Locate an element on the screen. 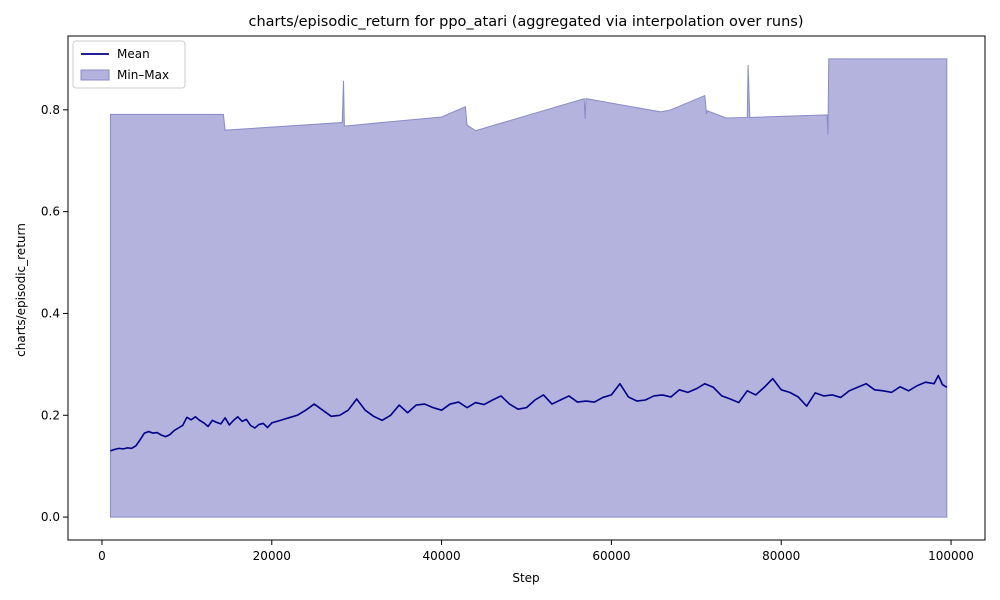  y-axis-label: charts/episodic_return is located at coordinates (21, 290).